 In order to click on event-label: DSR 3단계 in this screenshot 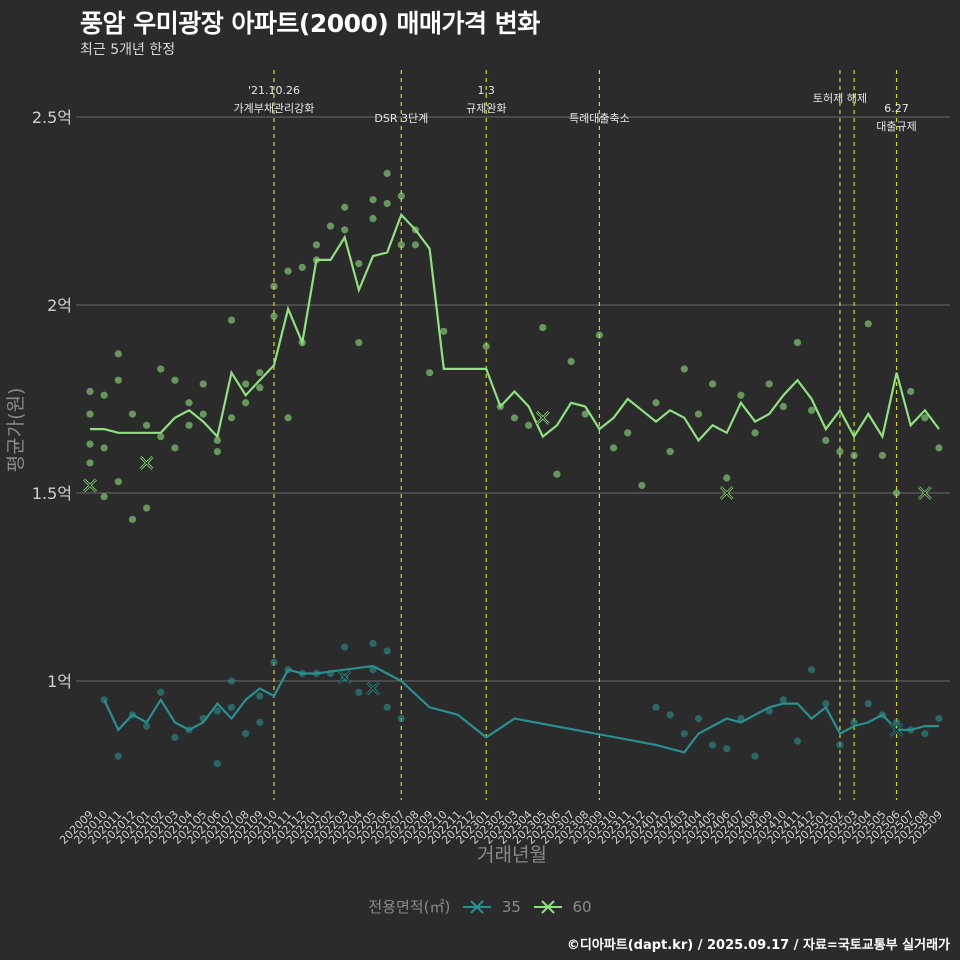, I will do `click(401, 118)`.